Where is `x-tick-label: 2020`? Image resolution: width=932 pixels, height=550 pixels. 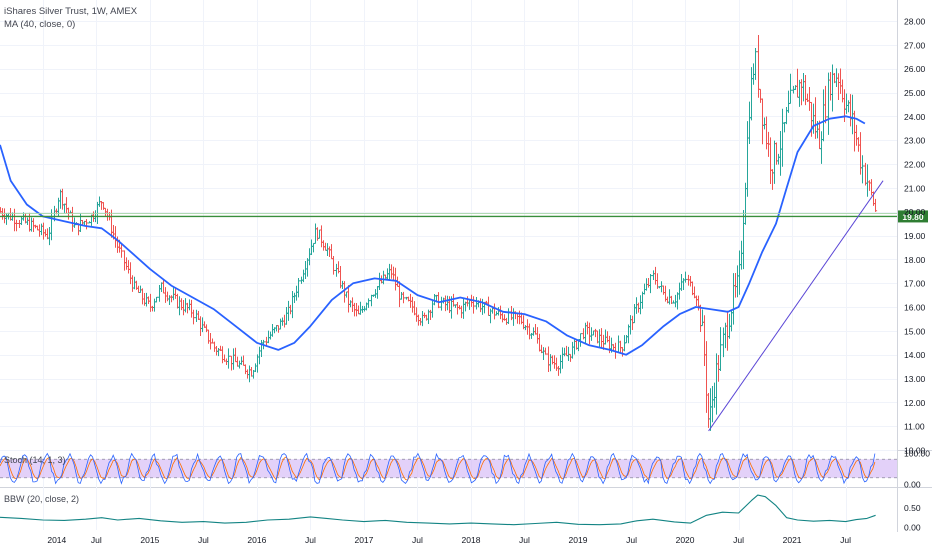 x-tick-label: 2020 is located at coordinates (685, 540).